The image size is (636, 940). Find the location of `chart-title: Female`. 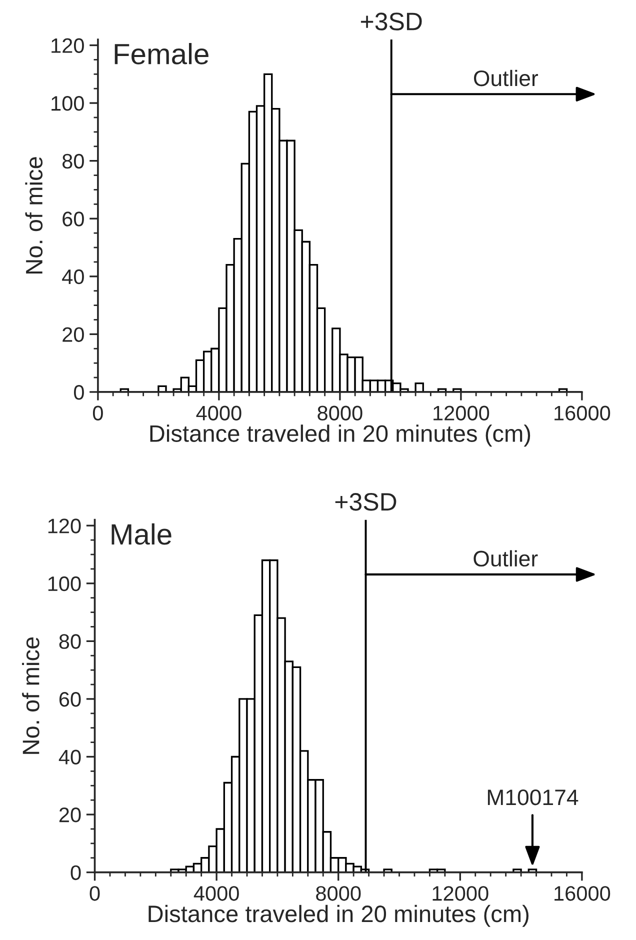

chart-title: Female is located at coordinates (161, 53).